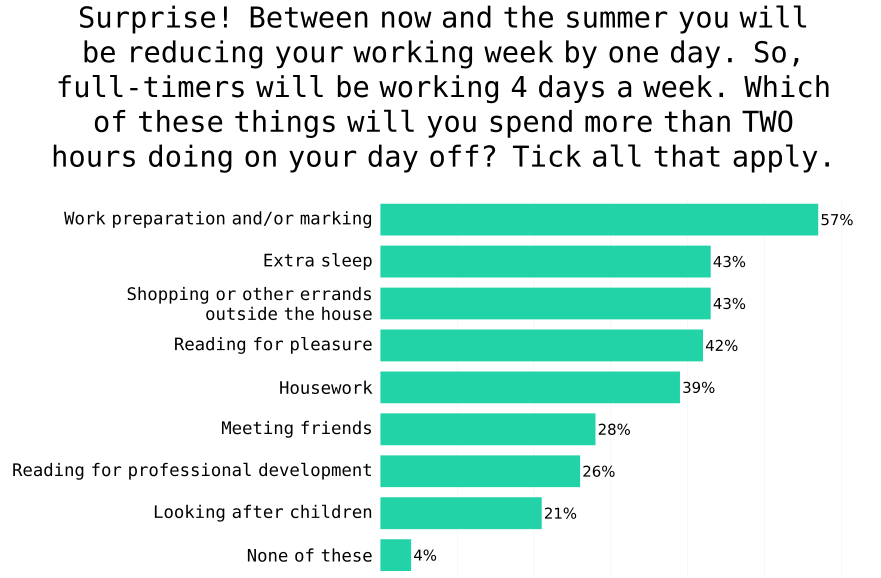 The height and width of the screenshot is (578, 881). Describe the element at coordinates (296, 429) in the screenshot. I see `y-tick-label: Meeting friends` at that location.